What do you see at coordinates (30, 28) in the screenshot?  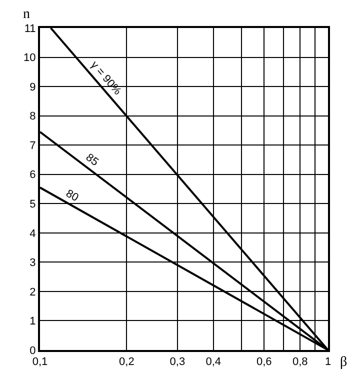 I see `y-tick-label: 11` at bounding box center [30, 28].